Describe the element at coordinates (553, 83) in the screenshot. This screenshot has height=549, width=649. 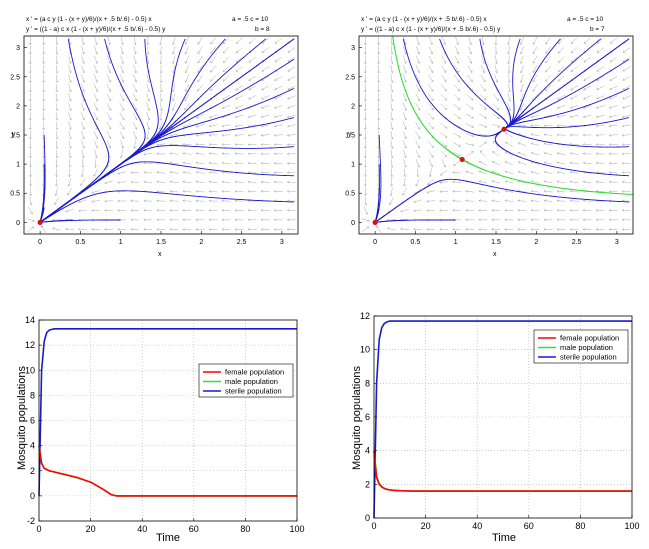
I see `trajectory` at that location.